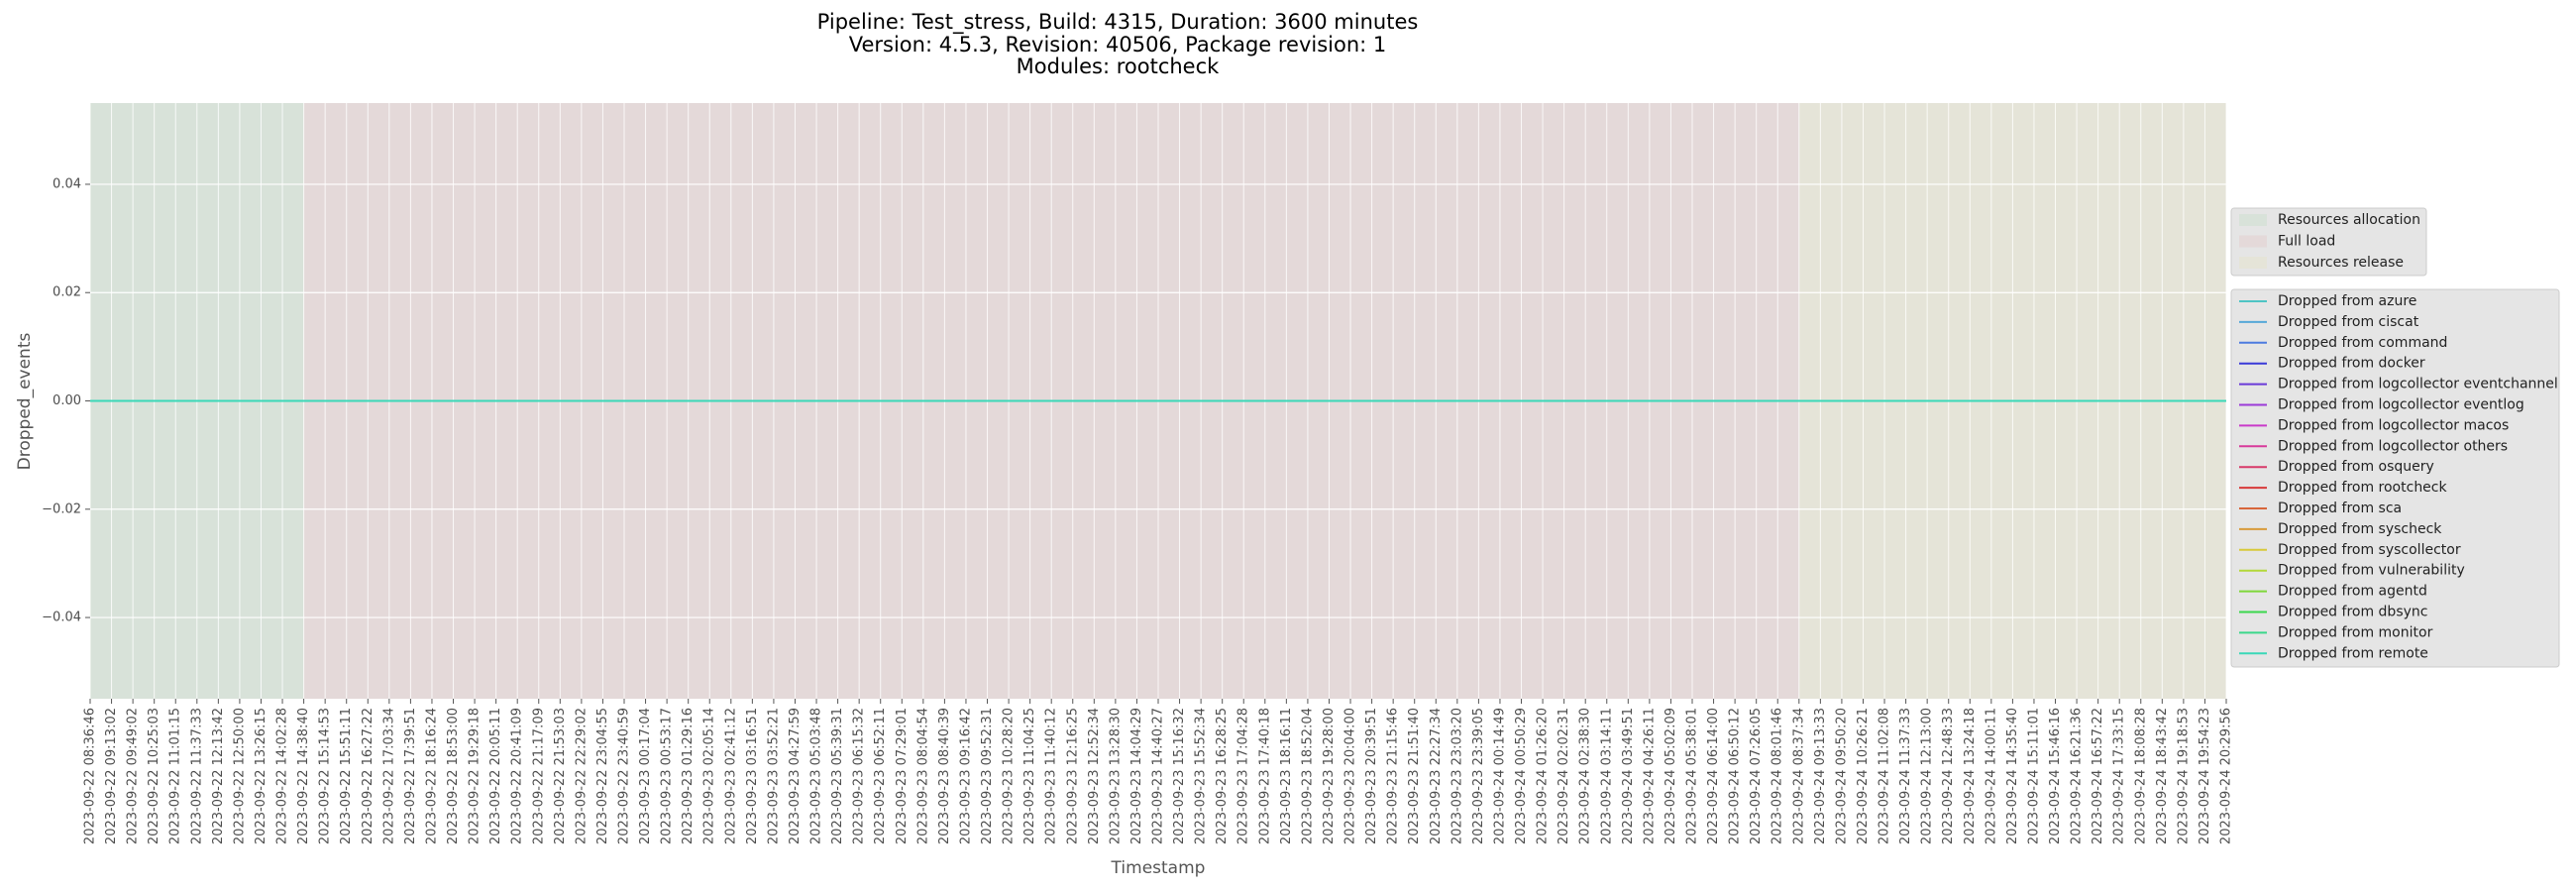 The image size is (2576, 892). Describe the element at coordinates (1649, 776) in the screenshot. I see `x-tick-label: 2023-09-24 04:26:11` at that location.